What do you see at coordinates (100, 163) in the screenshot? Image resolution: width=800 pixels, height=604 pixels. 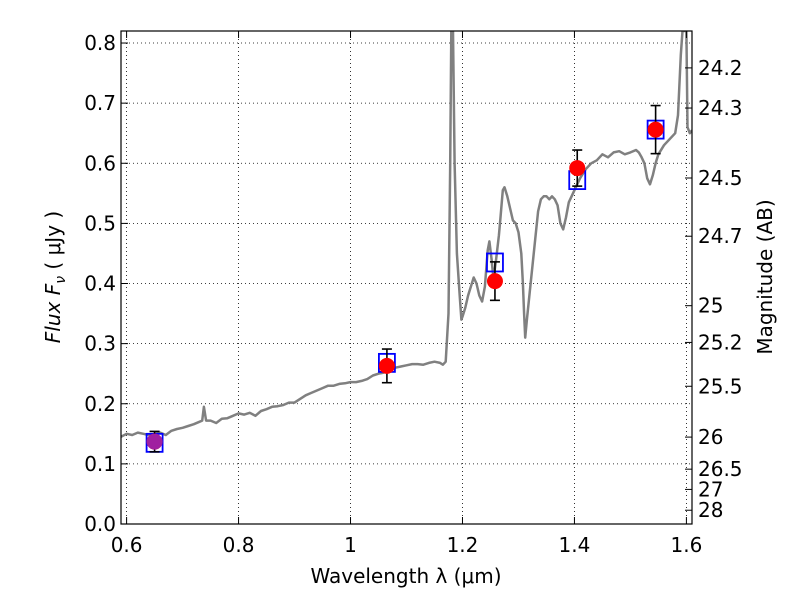 I see `y-tick-label: 0.6` at bounding box center [100, 163].